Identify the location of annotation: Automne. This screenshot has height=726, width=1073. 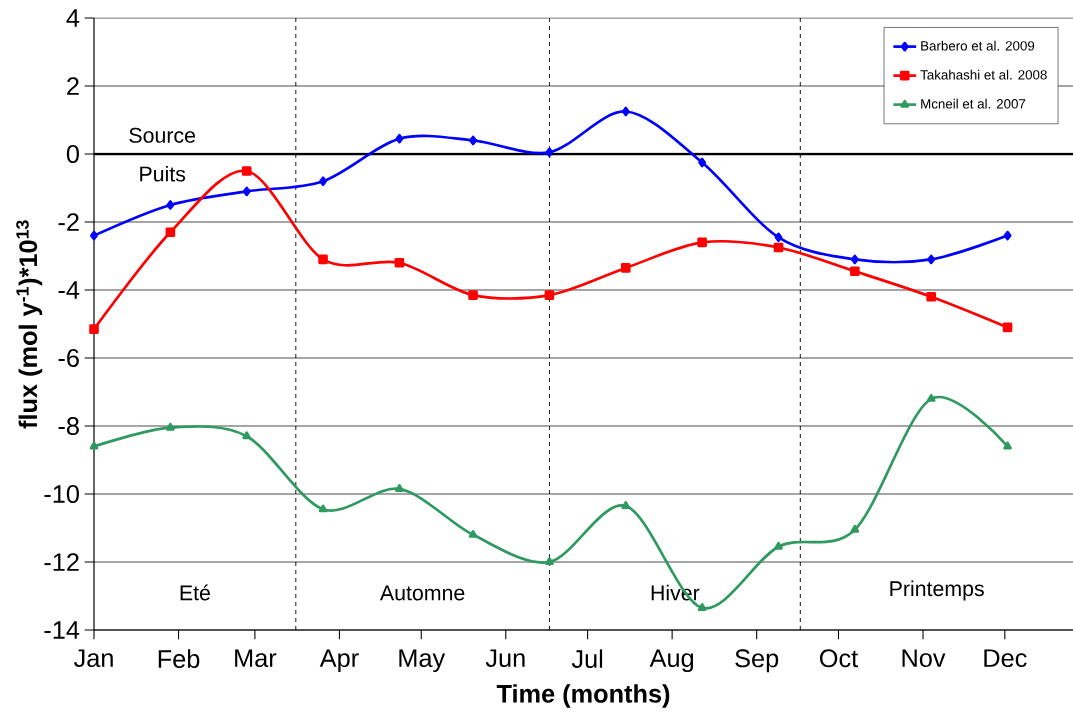
(422, 593).